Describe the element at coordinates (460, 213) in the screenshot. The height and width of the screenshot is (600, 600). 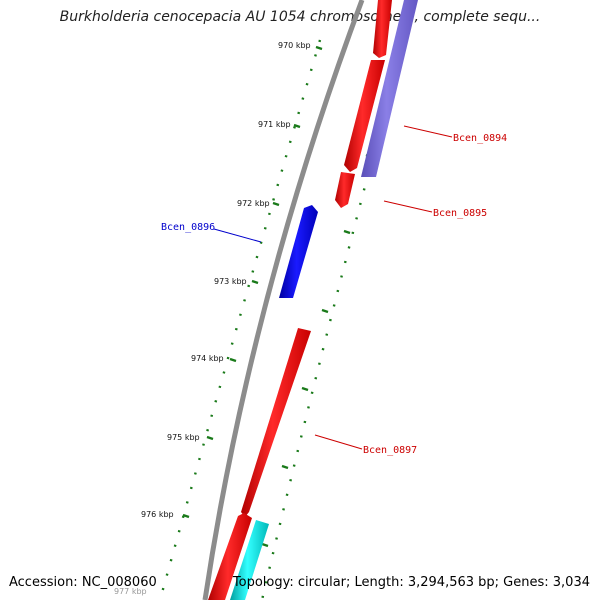
I see `gene-label-bcen-0895: Bcen_0895` at that location.